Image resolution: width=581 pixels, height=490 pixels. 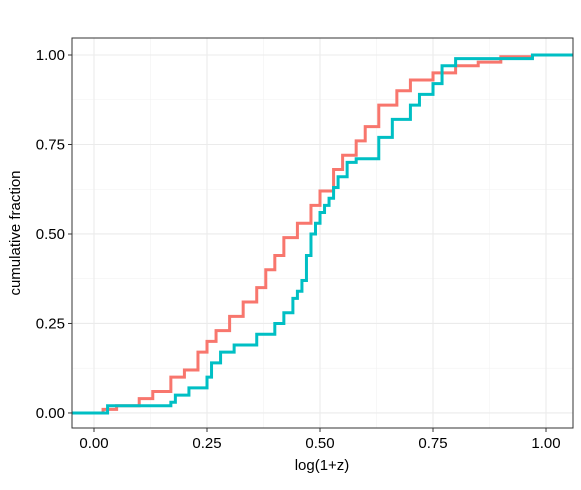 I want to click on y-axis-title: cumulative fraction, so click(x=15, y=232).